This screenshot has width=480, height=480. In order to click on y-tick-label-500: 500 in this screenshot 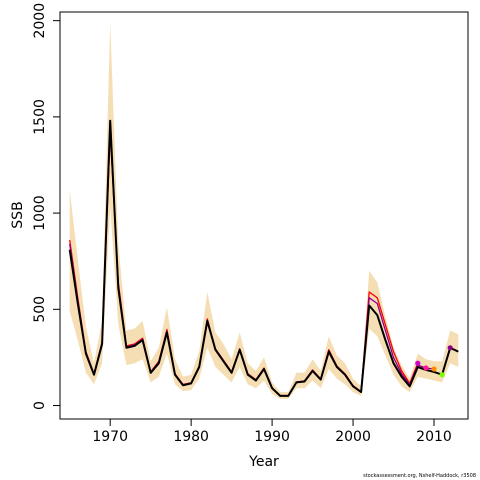, I will do `click(40, 309)`.